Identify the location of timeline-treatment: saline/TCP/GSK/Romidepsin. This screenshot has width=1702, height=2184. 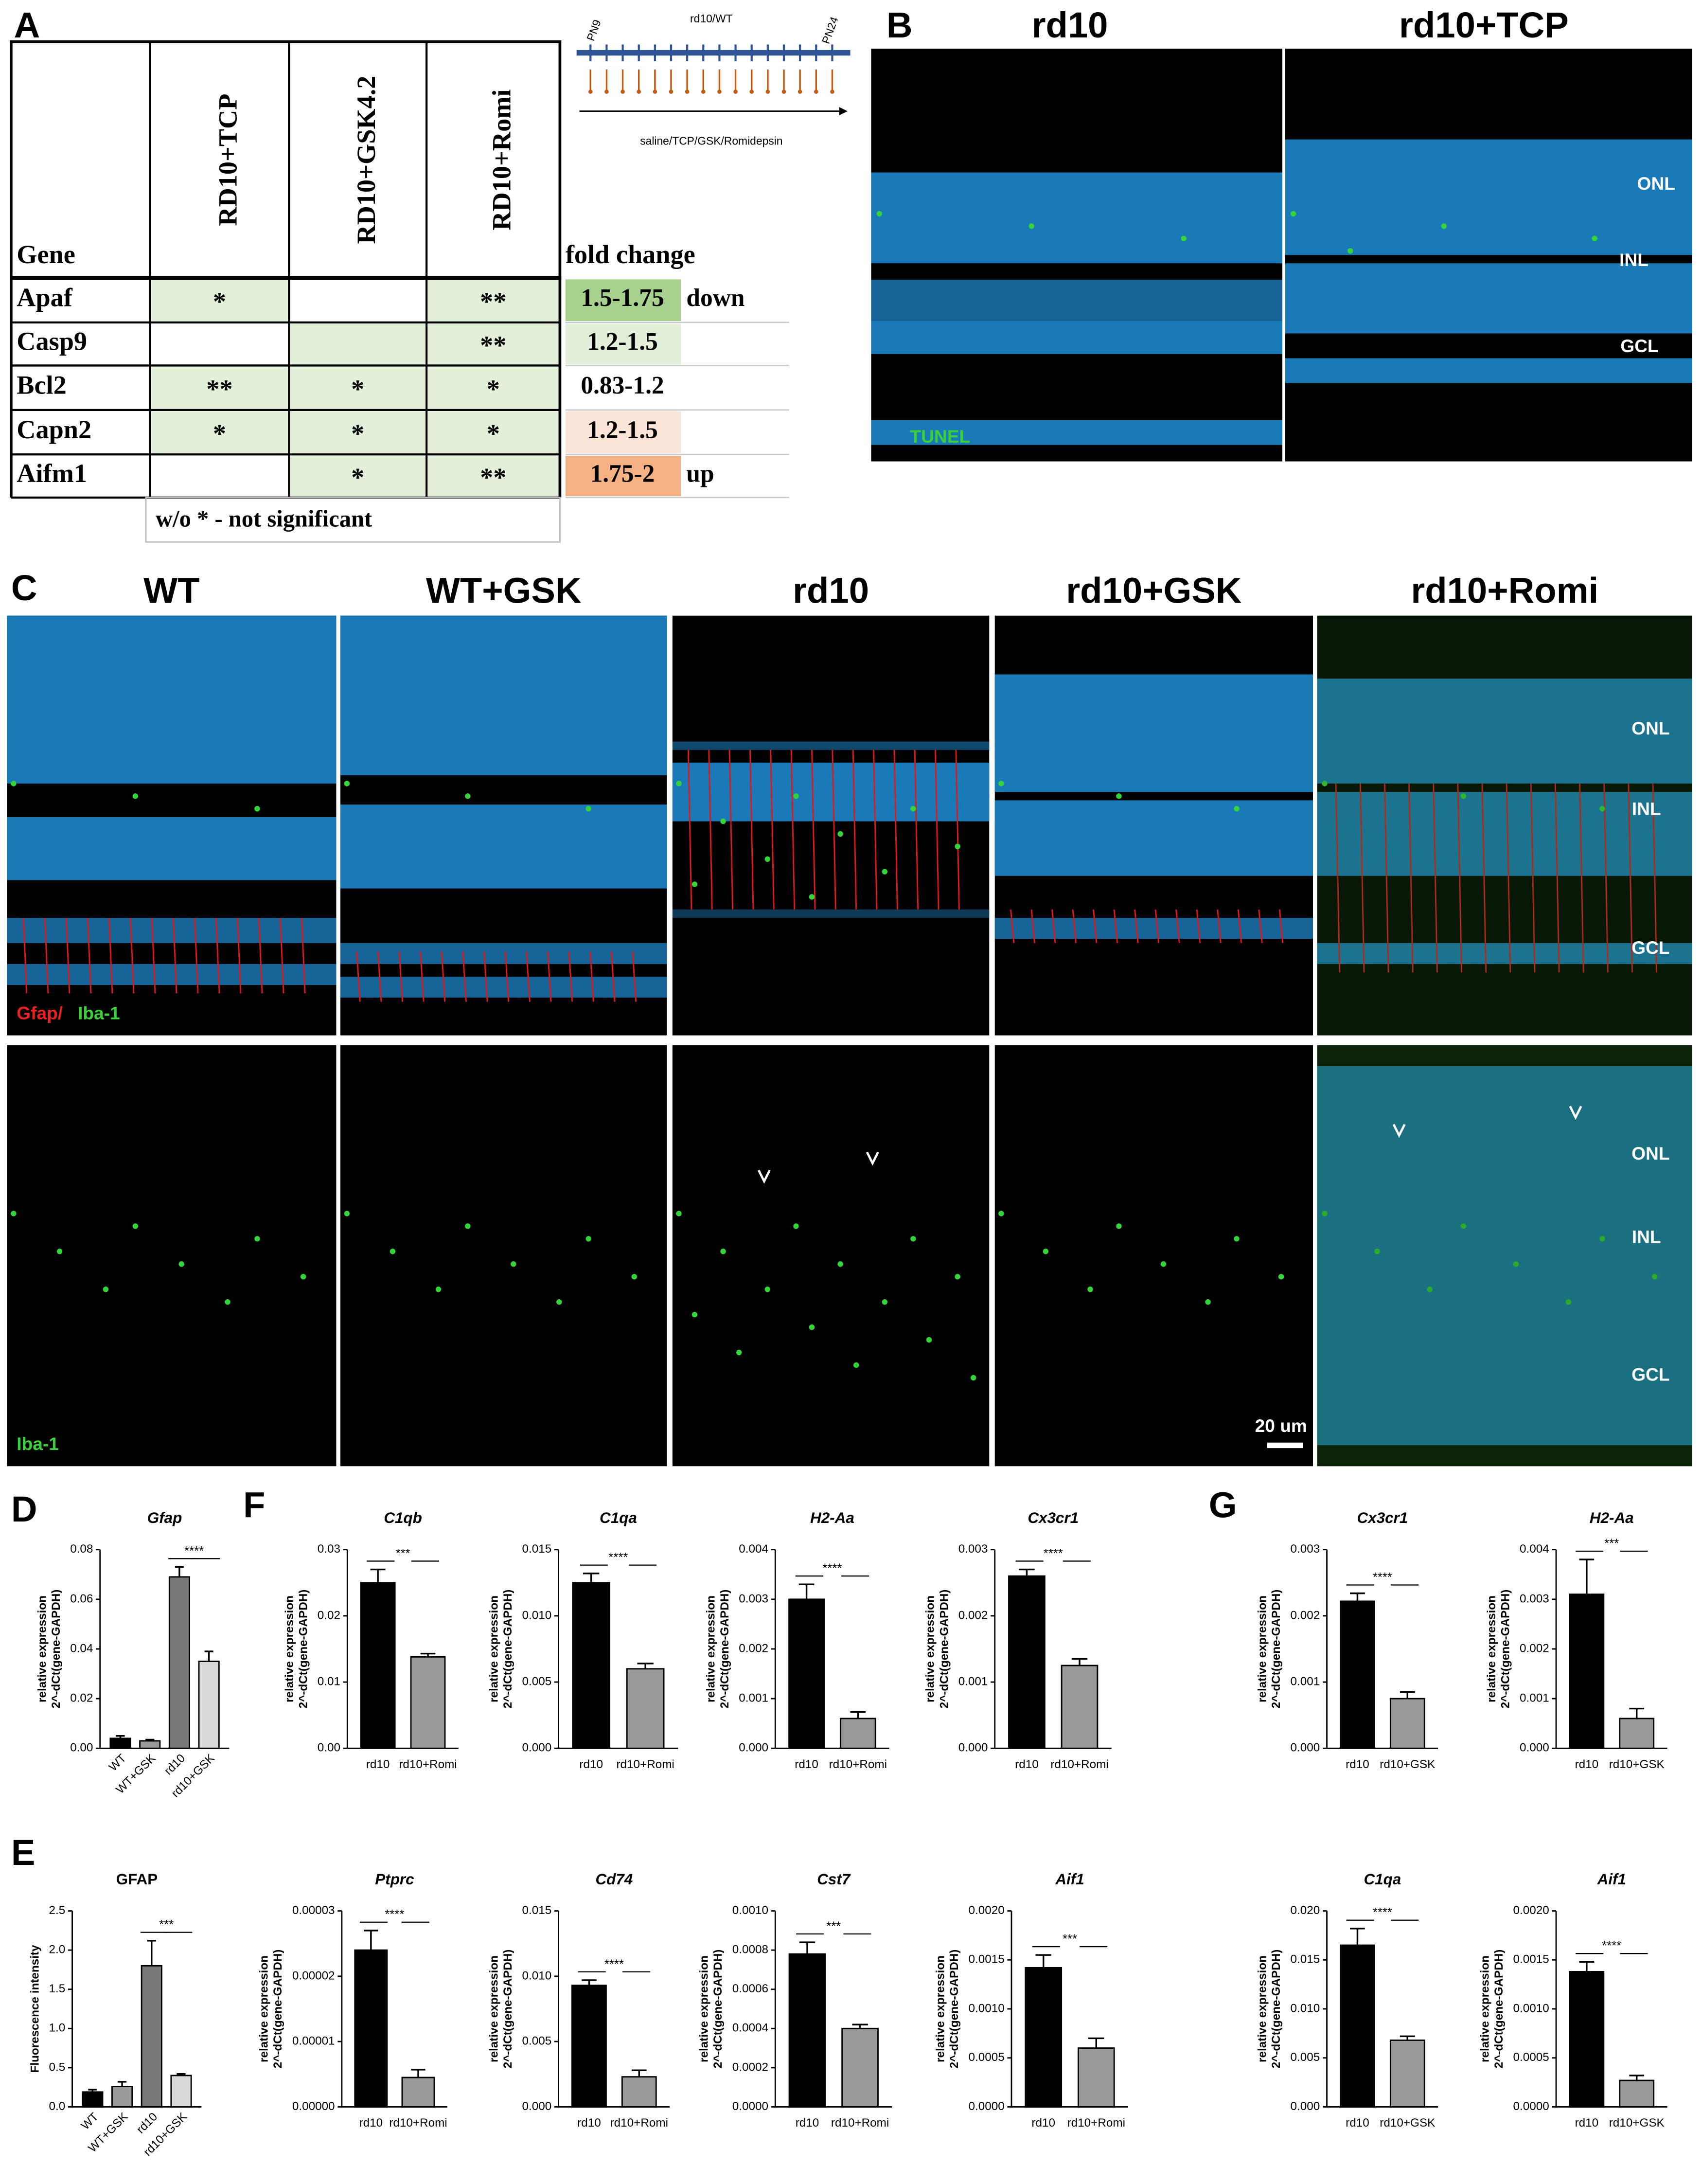
(711, 140).